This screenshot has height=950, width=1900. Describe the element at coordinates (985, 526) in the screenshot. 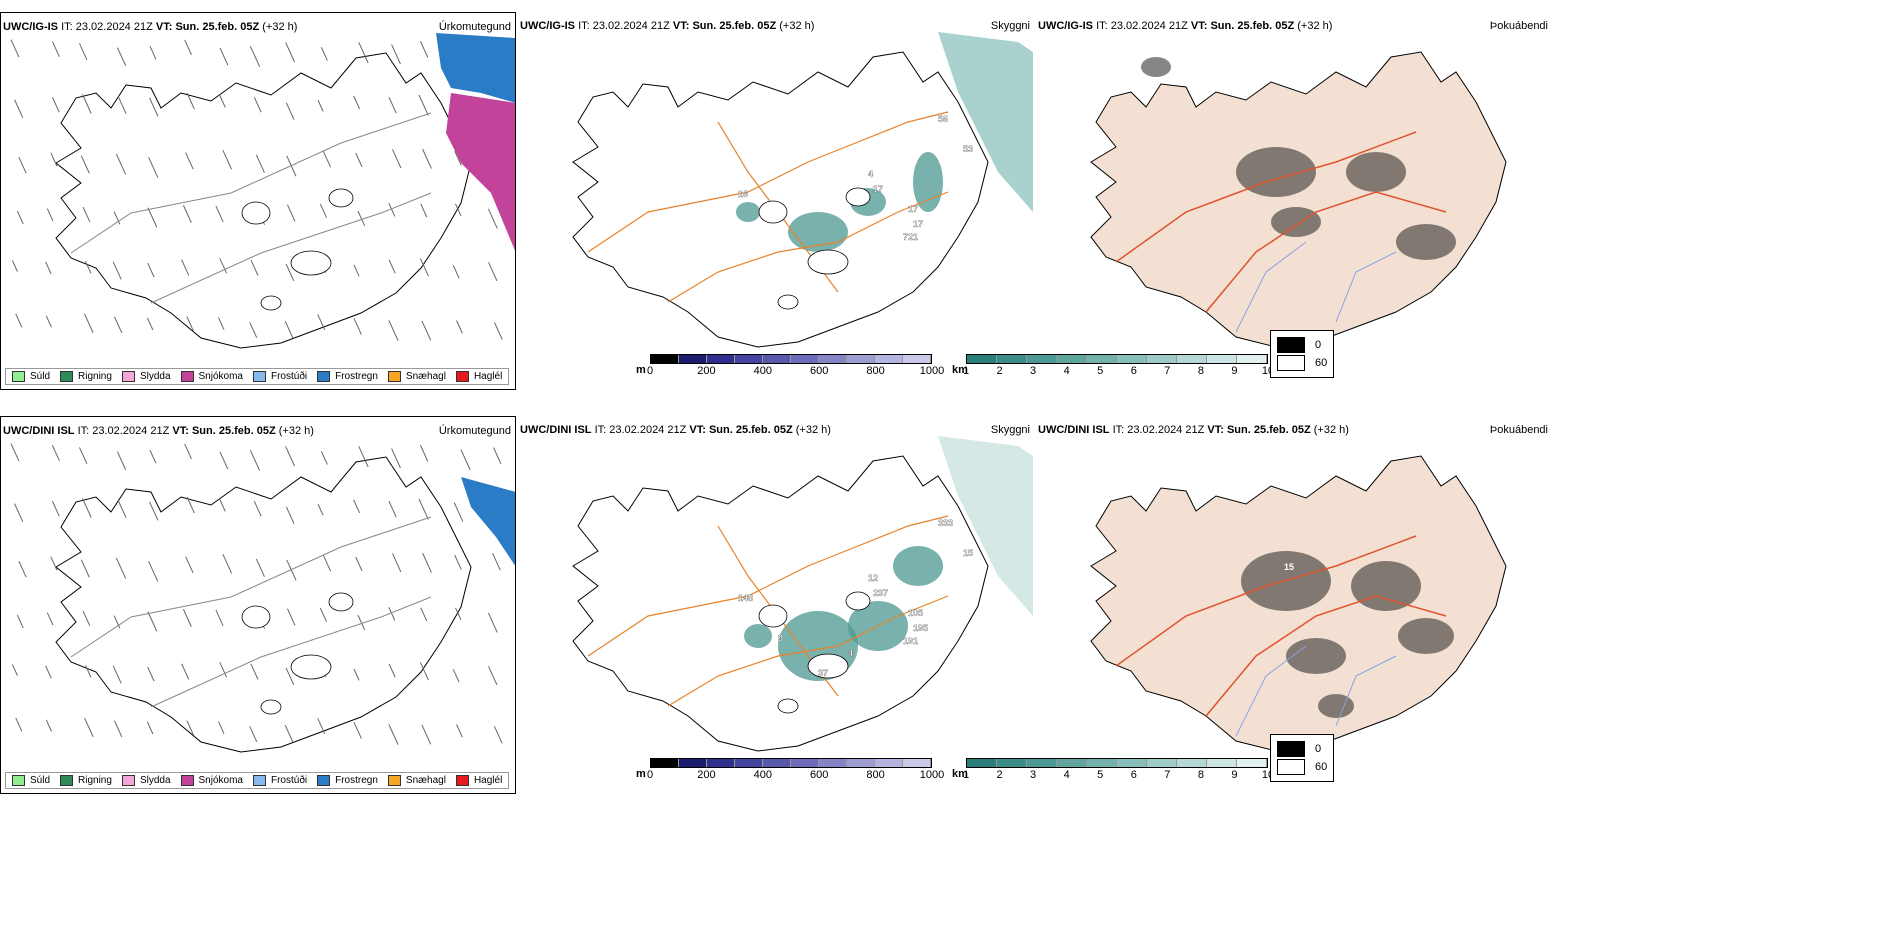

I see `sea-low-visibility` at that location.